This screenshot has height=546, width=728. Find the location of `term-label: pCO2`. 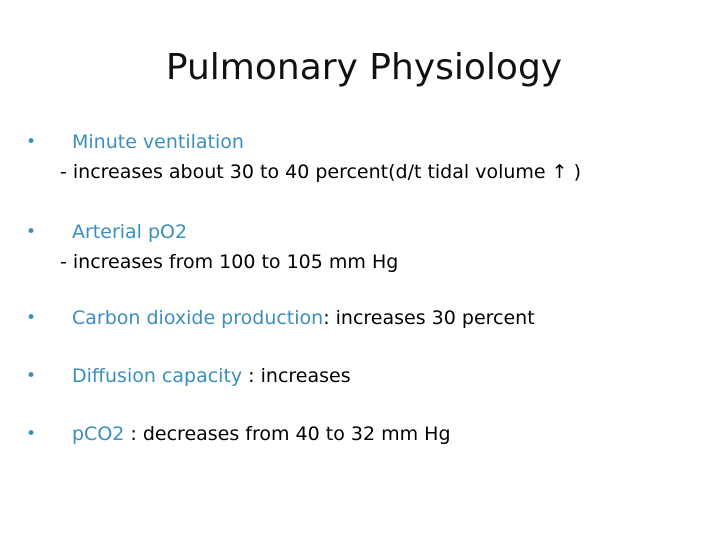

term-label: pCO2 is located at coordinates (98, 434).